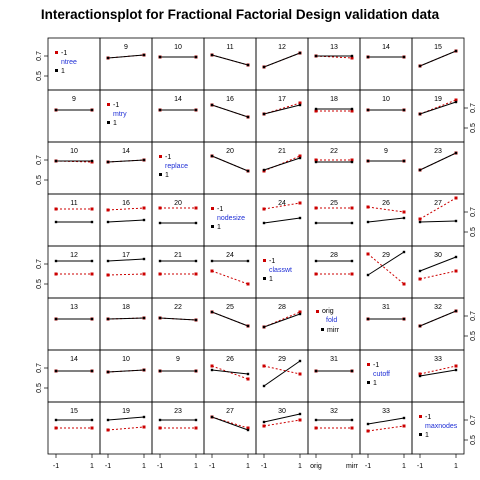  What do you see at coordinates (126, 47) in the screenshot?
I see `panel-label: 9` at bounding box center [126, 47].